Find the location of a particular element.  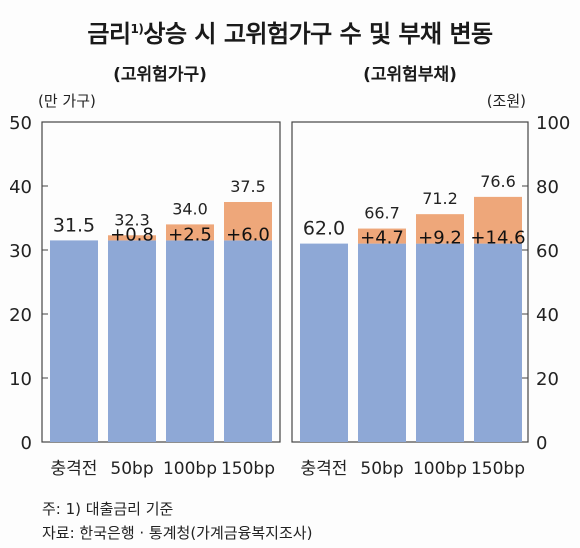

panel-subtitle: (고위험부채) is located at coordinates (410, 74).